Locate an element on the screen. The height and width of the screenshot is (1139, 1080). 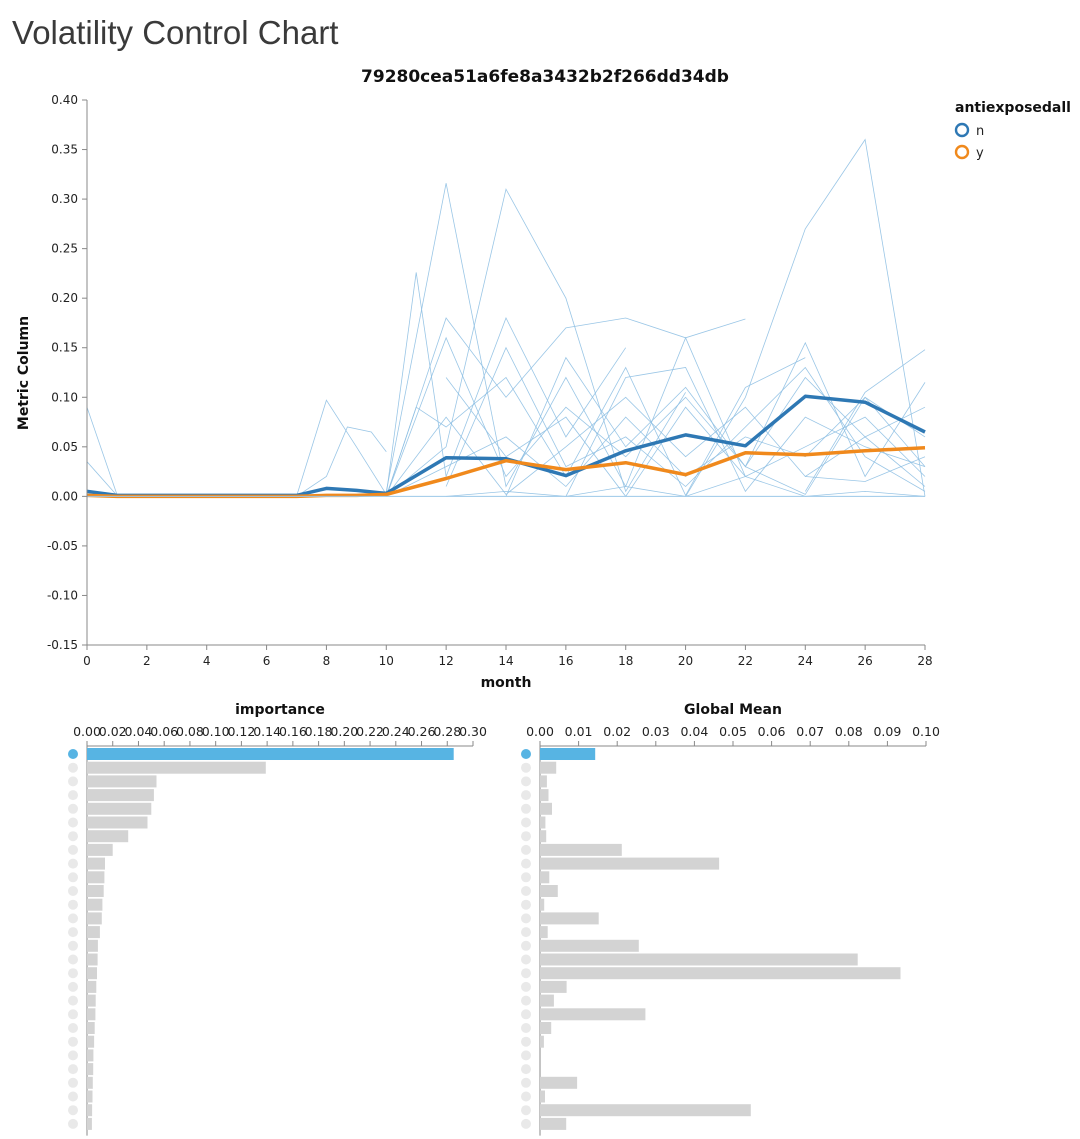
series-line-y is located at coordinates (506, 472).